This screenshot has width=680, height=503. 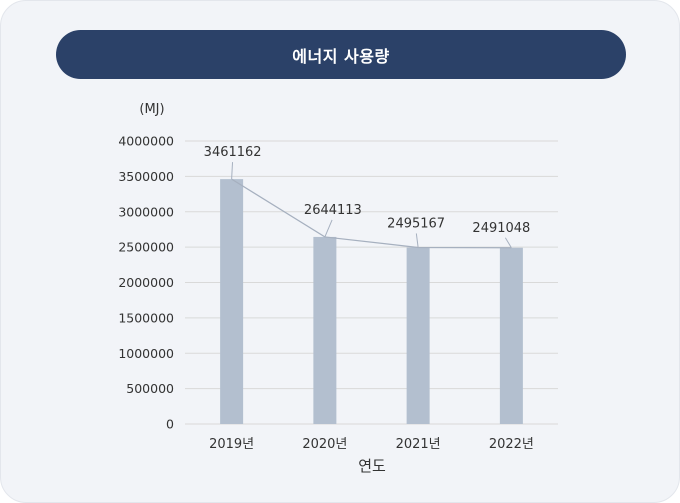 I want to click on chart-title: 에너지 사용량, so click(x=341, y=56).